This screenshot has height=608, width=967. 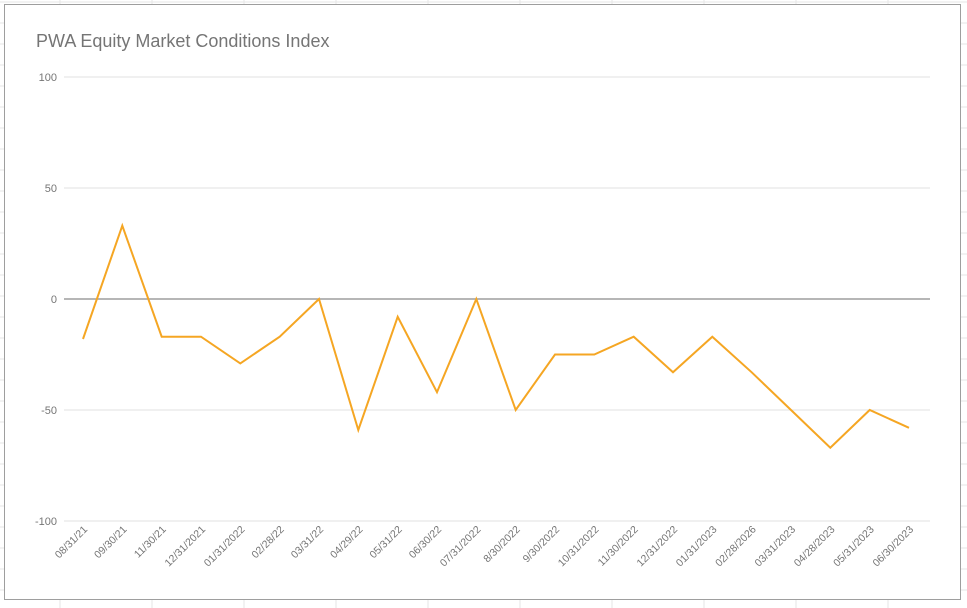 What do you see at coordinates (267, 542) in the screenshot?
I see `x-tick-label: 02/28/22` at bounding box center [267, 542].